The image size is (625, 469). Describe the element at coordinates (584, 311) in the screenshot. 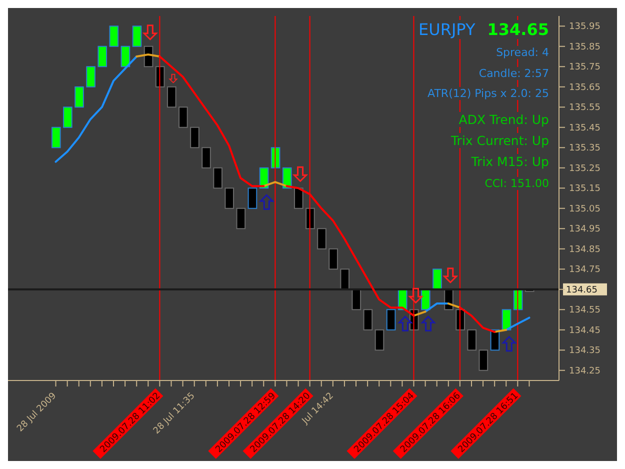

I see `y-tick-label: 134.55` at that location.